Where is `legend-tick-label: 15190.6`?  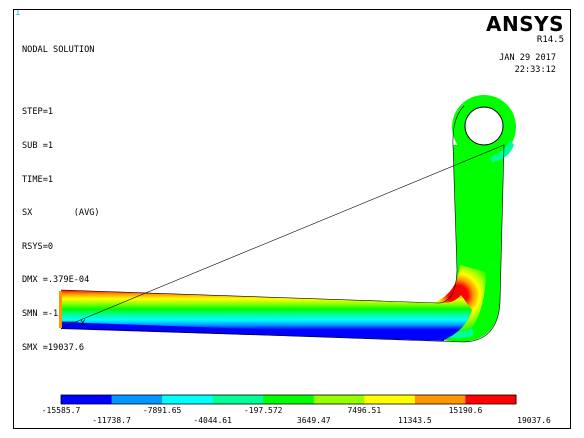 legend-tick-label: 15190.6 is located at coordinates (465, 410).